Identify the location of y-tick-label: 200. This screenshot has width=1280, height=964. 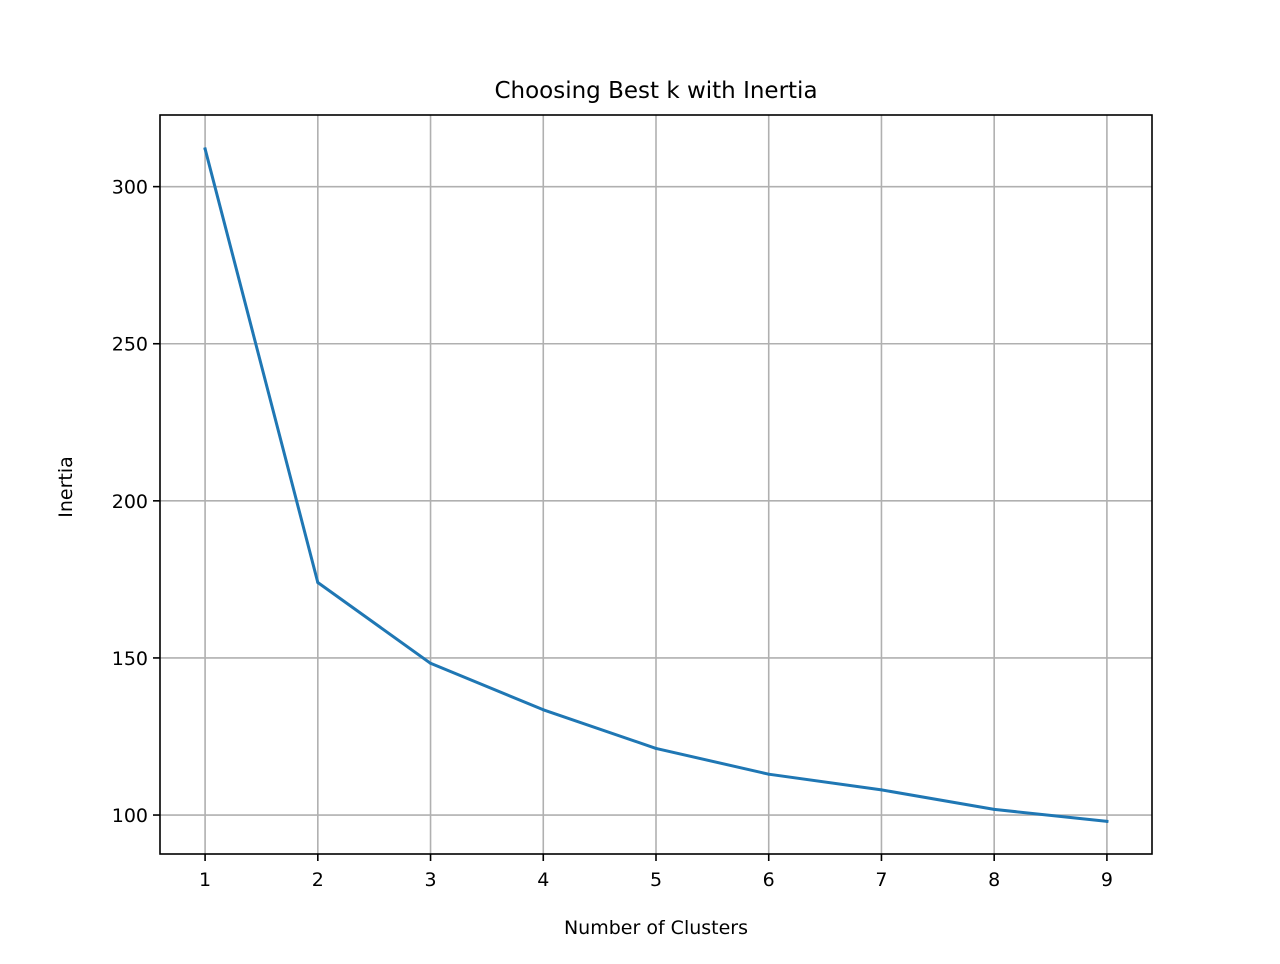
(130, 502).